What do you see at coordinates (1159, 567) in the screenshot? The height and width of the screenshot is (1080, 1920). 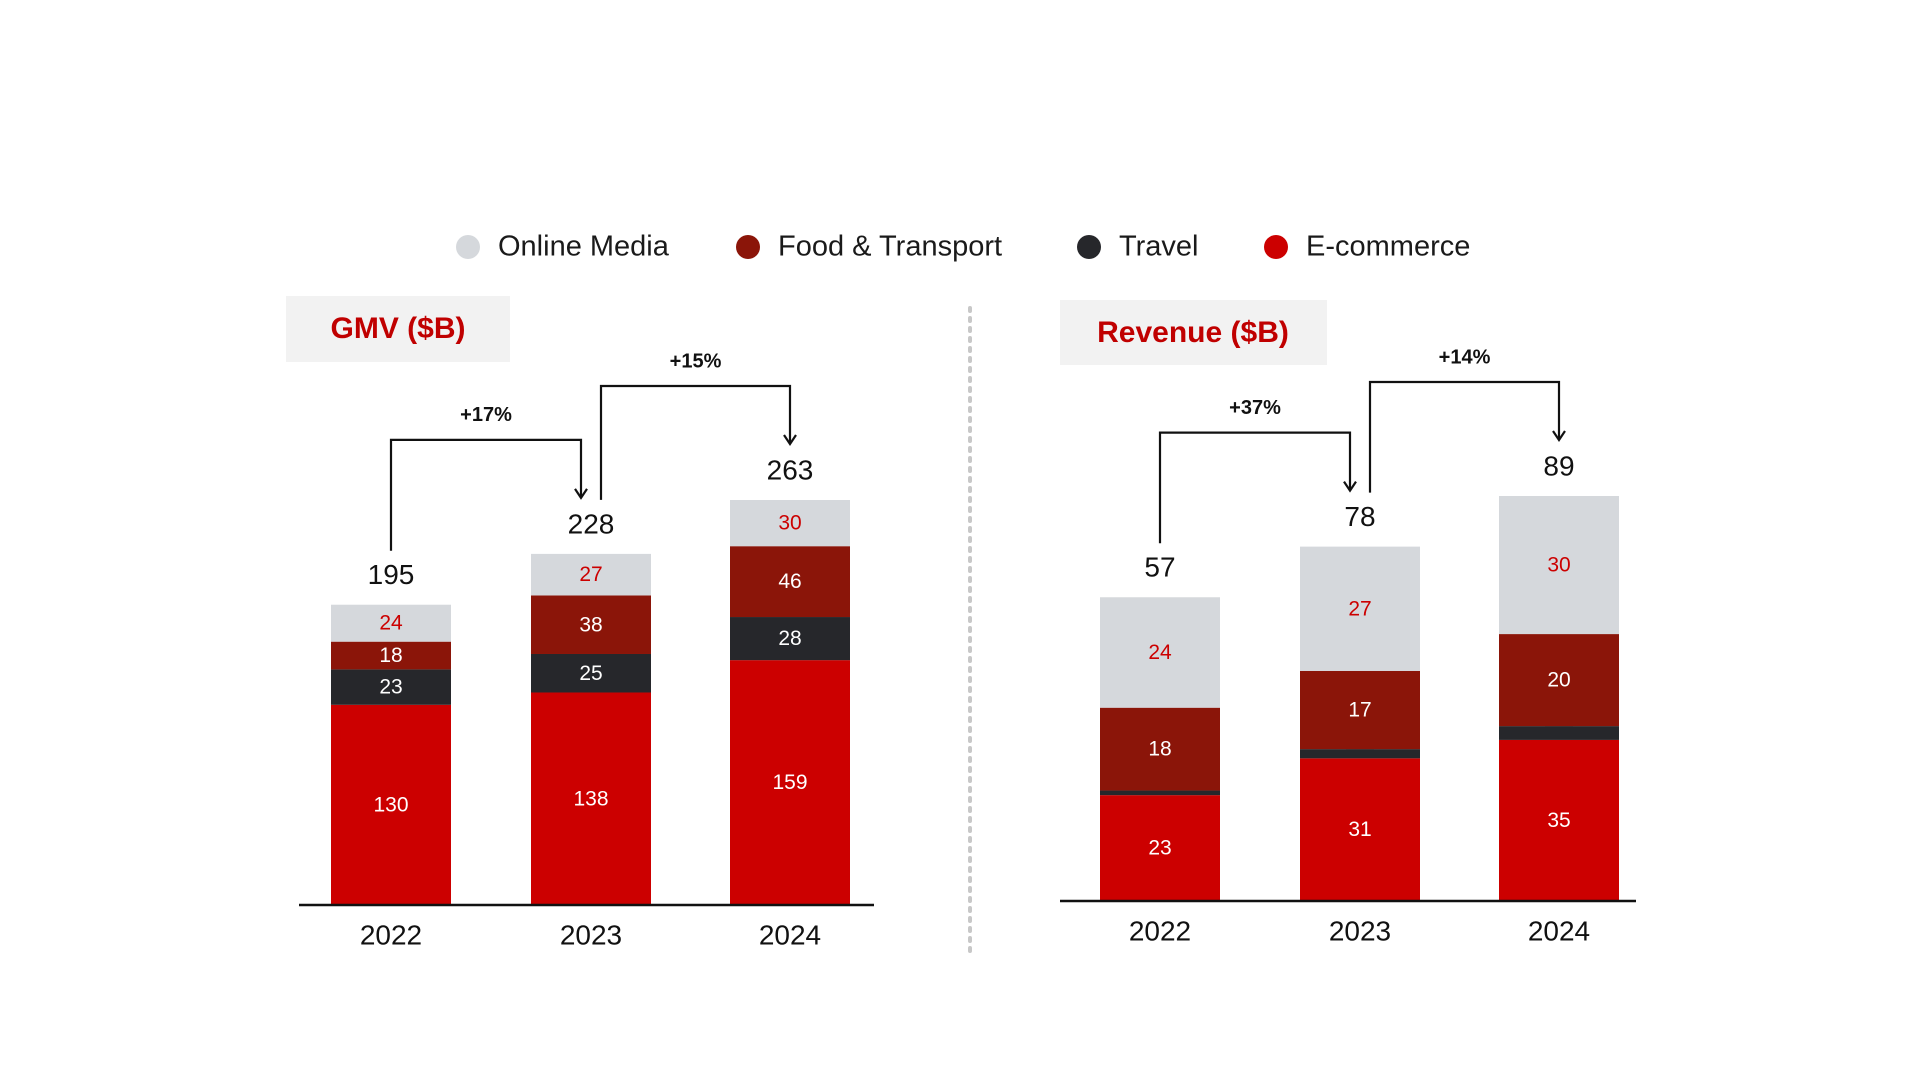 I see `total-label: 57` at bounding box center [1159, 567].